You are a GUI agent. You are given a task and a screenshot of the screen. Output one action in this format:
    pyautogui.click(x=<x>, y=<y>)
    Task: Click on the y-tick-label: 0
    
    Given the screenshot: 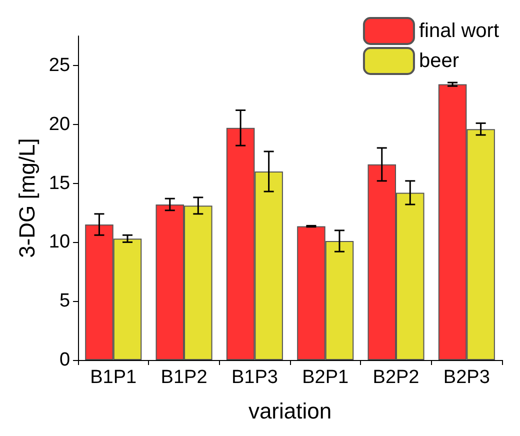 What is the action you would take?
    pyautogui.click(x=64, y=360)
    